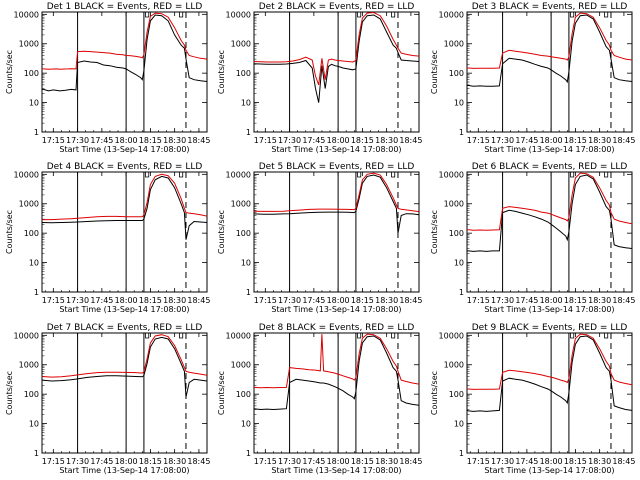 The height and width of the screenshot is (480, 640). Describe the element at coordinates (337, 167) in the screenshot. I see `panel-title: Det 5 BLACK = Events, RED = LLD` at that location.